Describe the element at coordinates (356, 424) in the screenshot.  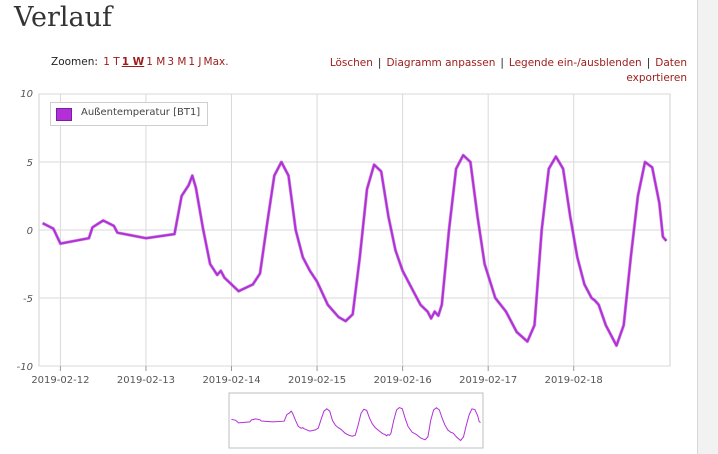
I see `overview-series-line` at that location.